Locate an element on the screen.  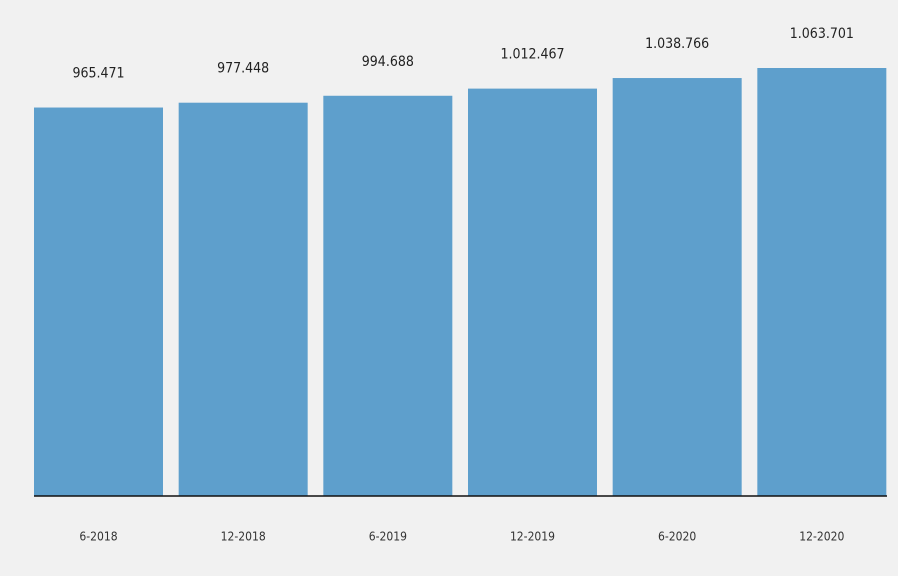
value-label: 1.063.701 is located at coordinates (822, 34).